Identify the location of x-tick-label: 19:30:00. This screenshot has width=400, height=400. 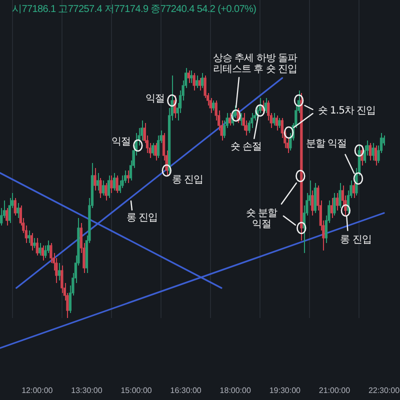
(285, 391).